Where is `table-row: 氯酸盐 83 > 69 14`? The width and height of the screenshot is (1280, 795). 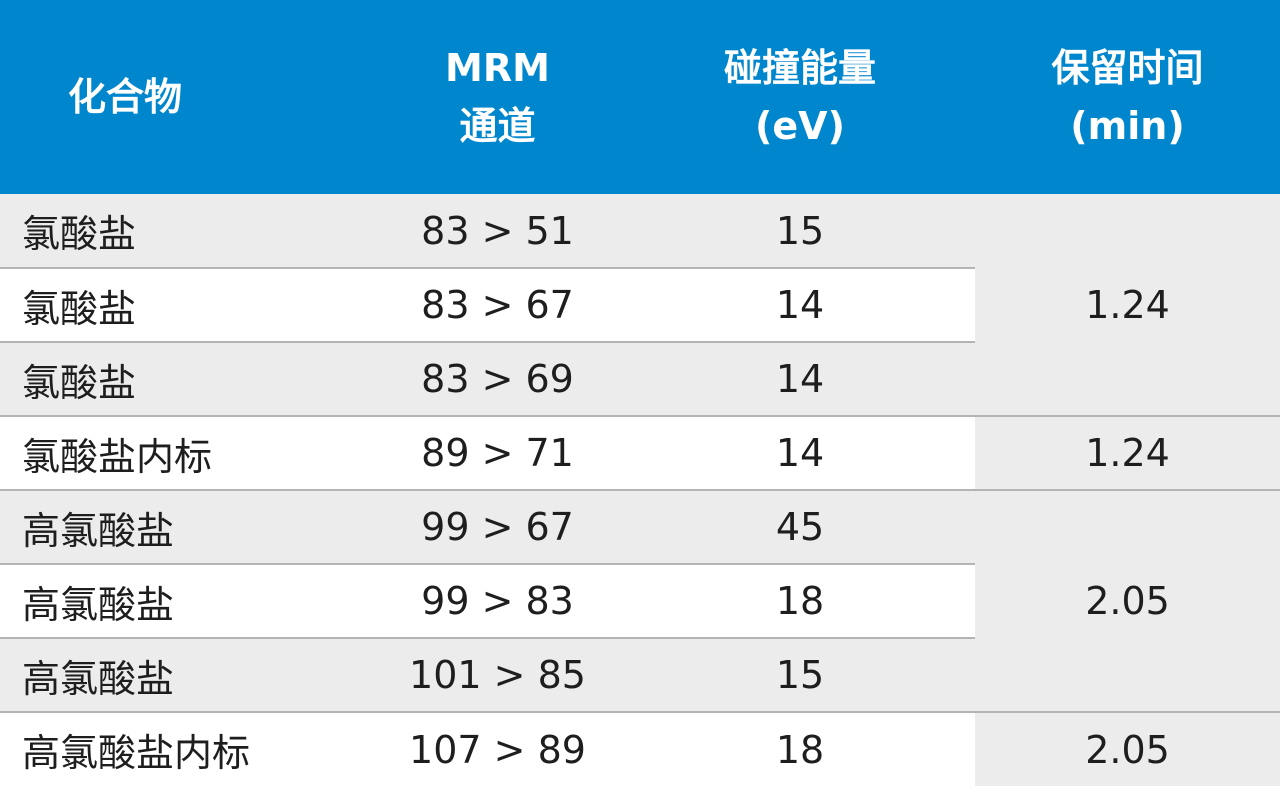
table-row: 氯酸盐 83 > 69 14 is located at coordinates (640, 379).